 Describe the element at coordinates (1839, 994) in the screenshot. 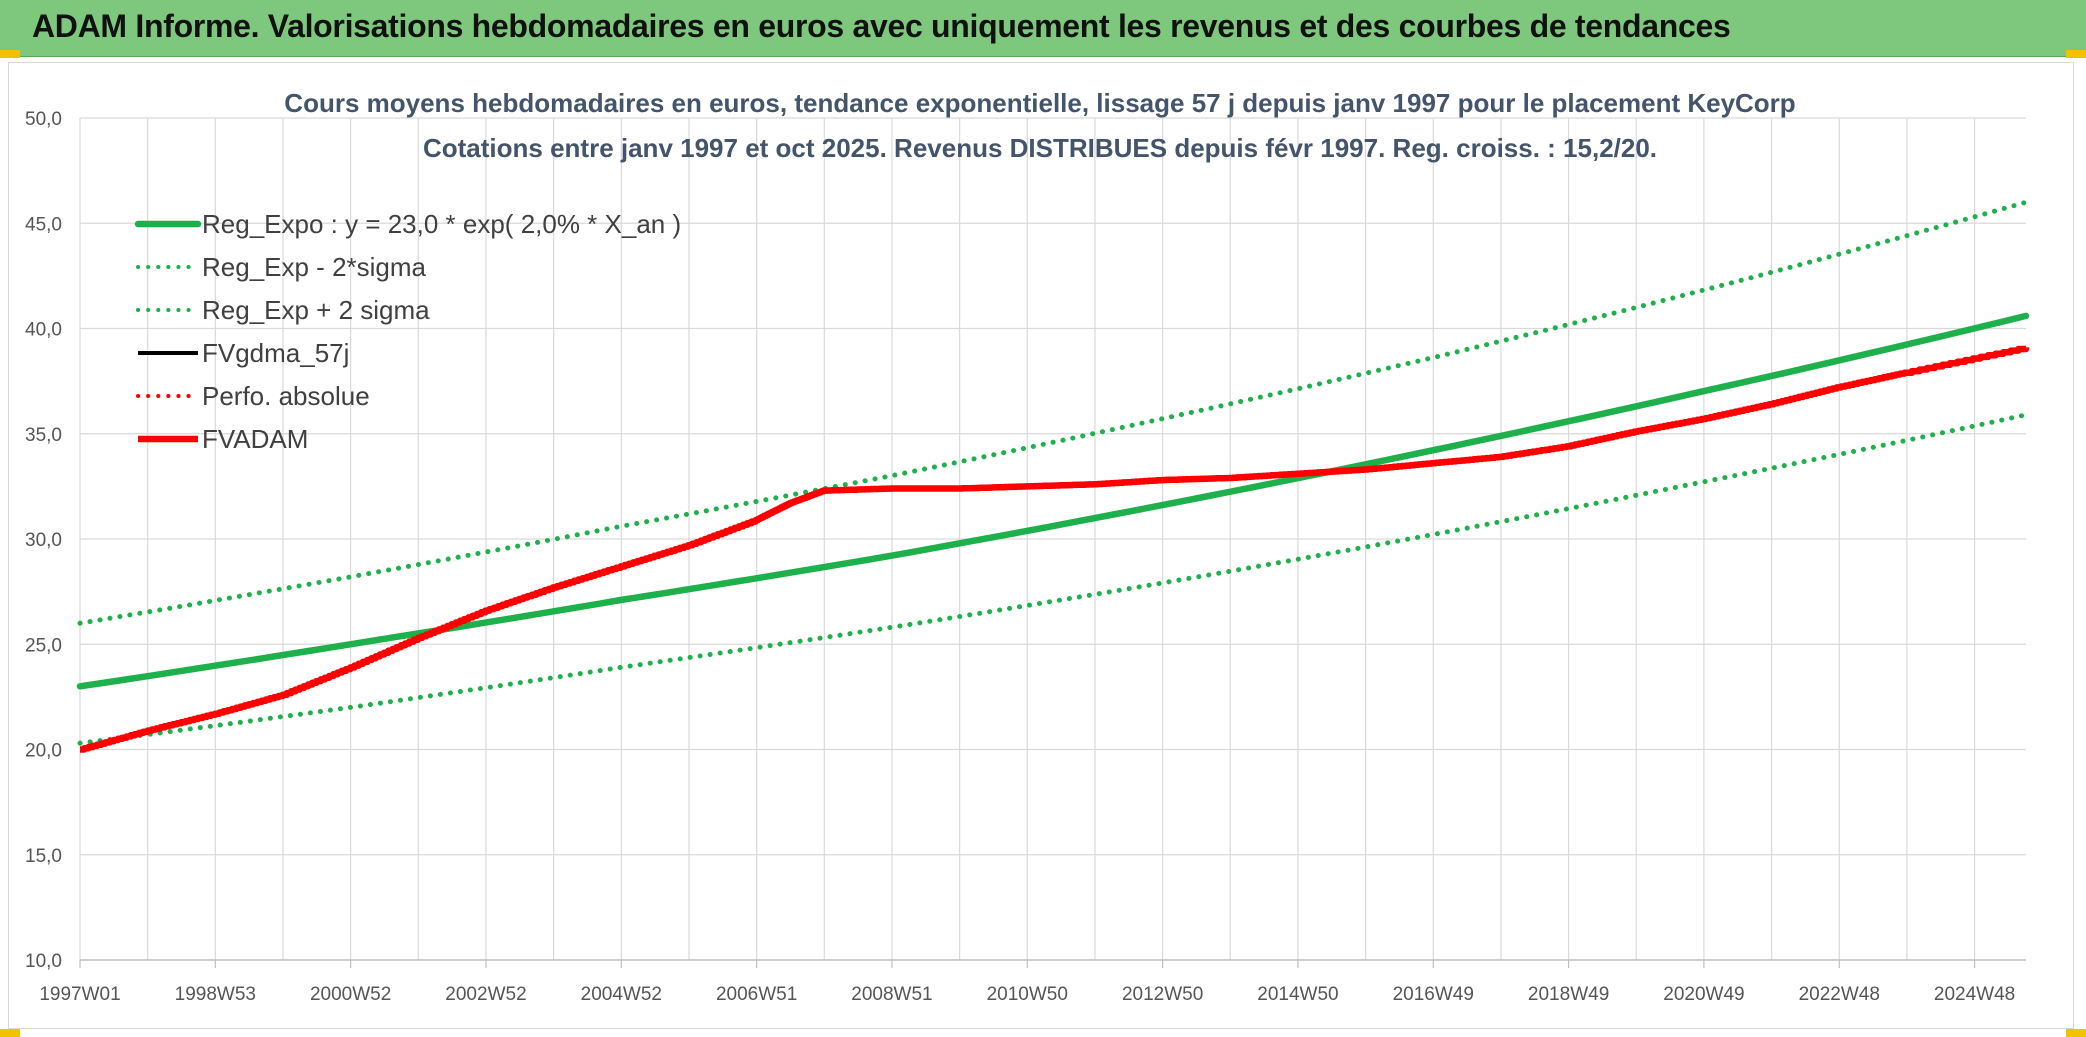

I see `x-tick-label: 2022W48` at that location.